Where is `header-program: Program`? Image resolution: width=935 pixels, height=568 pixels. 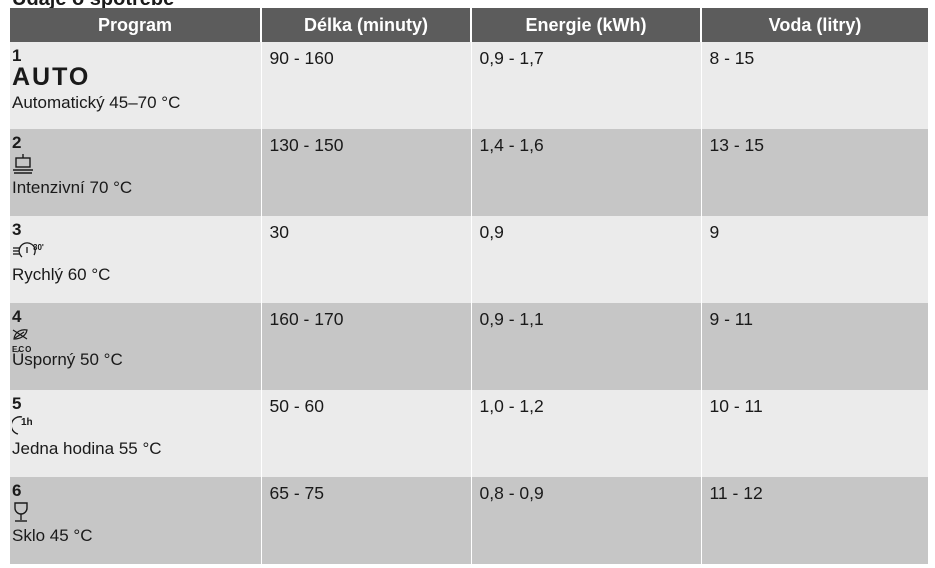 header-program: Program is located at coordinates (136, 25).